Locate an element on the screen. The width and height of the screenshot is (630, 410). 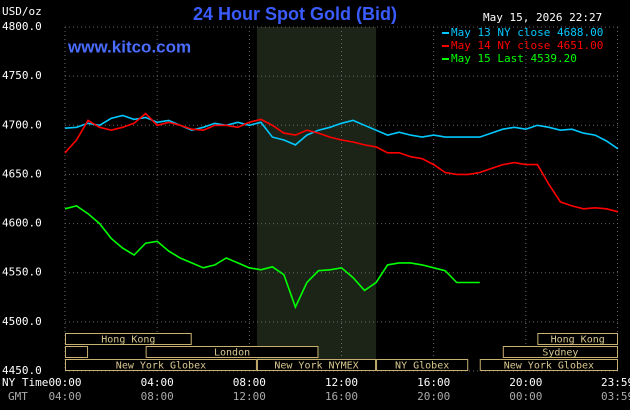
x-tick-label: 00:00 is located at coordinates (64, 382).